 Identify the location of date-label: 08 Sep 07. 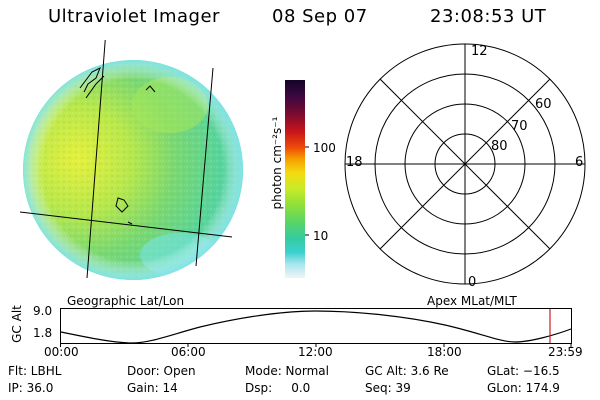
(320, 16).